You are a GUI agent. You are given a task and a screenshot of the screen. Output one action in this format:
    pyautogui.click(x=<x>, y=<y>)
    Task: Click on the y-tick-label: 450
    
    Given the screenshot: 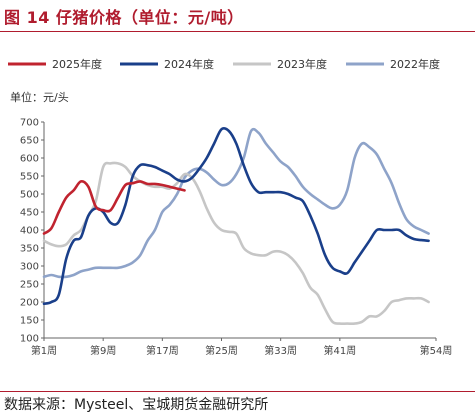 What is the action you would take?
    pyautogui.click(x=29, y=213)
    